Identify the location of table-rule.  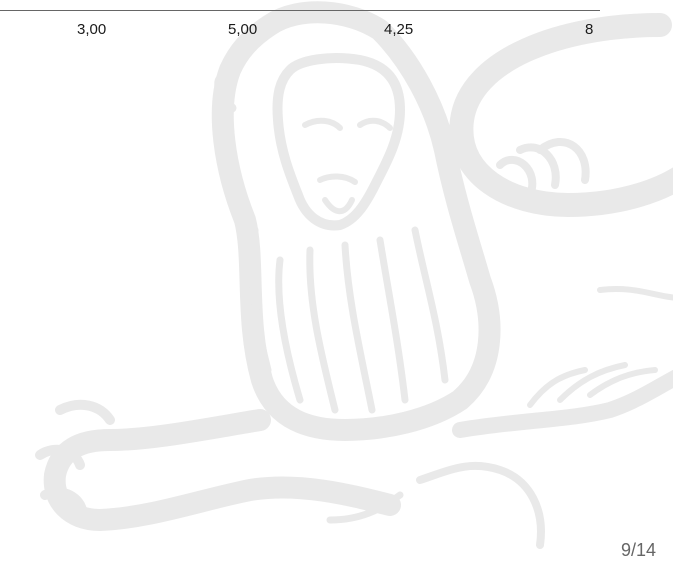
(300, 10).